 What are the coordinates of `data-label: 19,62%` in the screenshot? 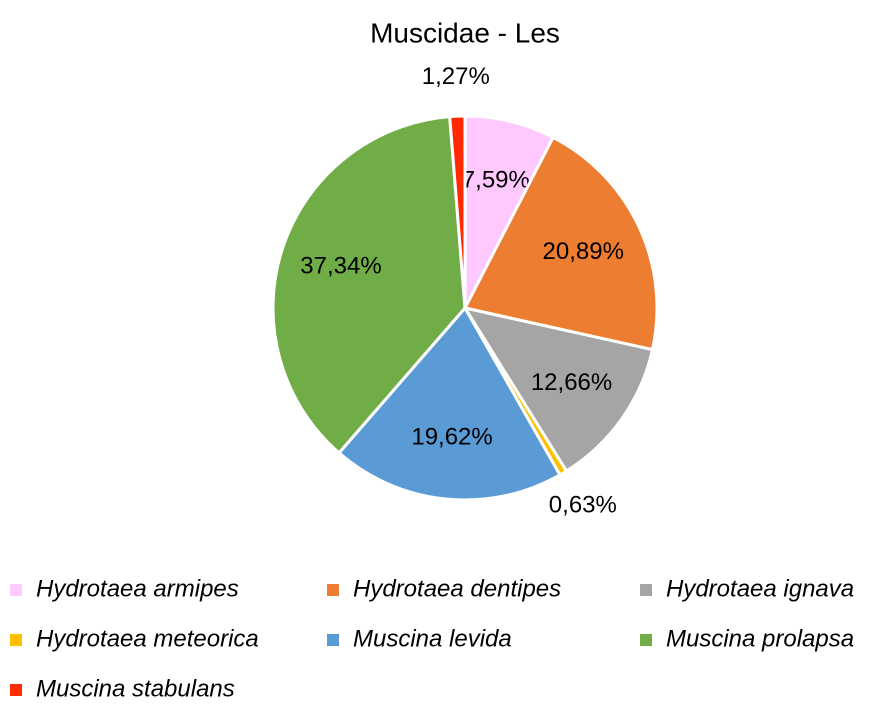 It's located at (451, 436).